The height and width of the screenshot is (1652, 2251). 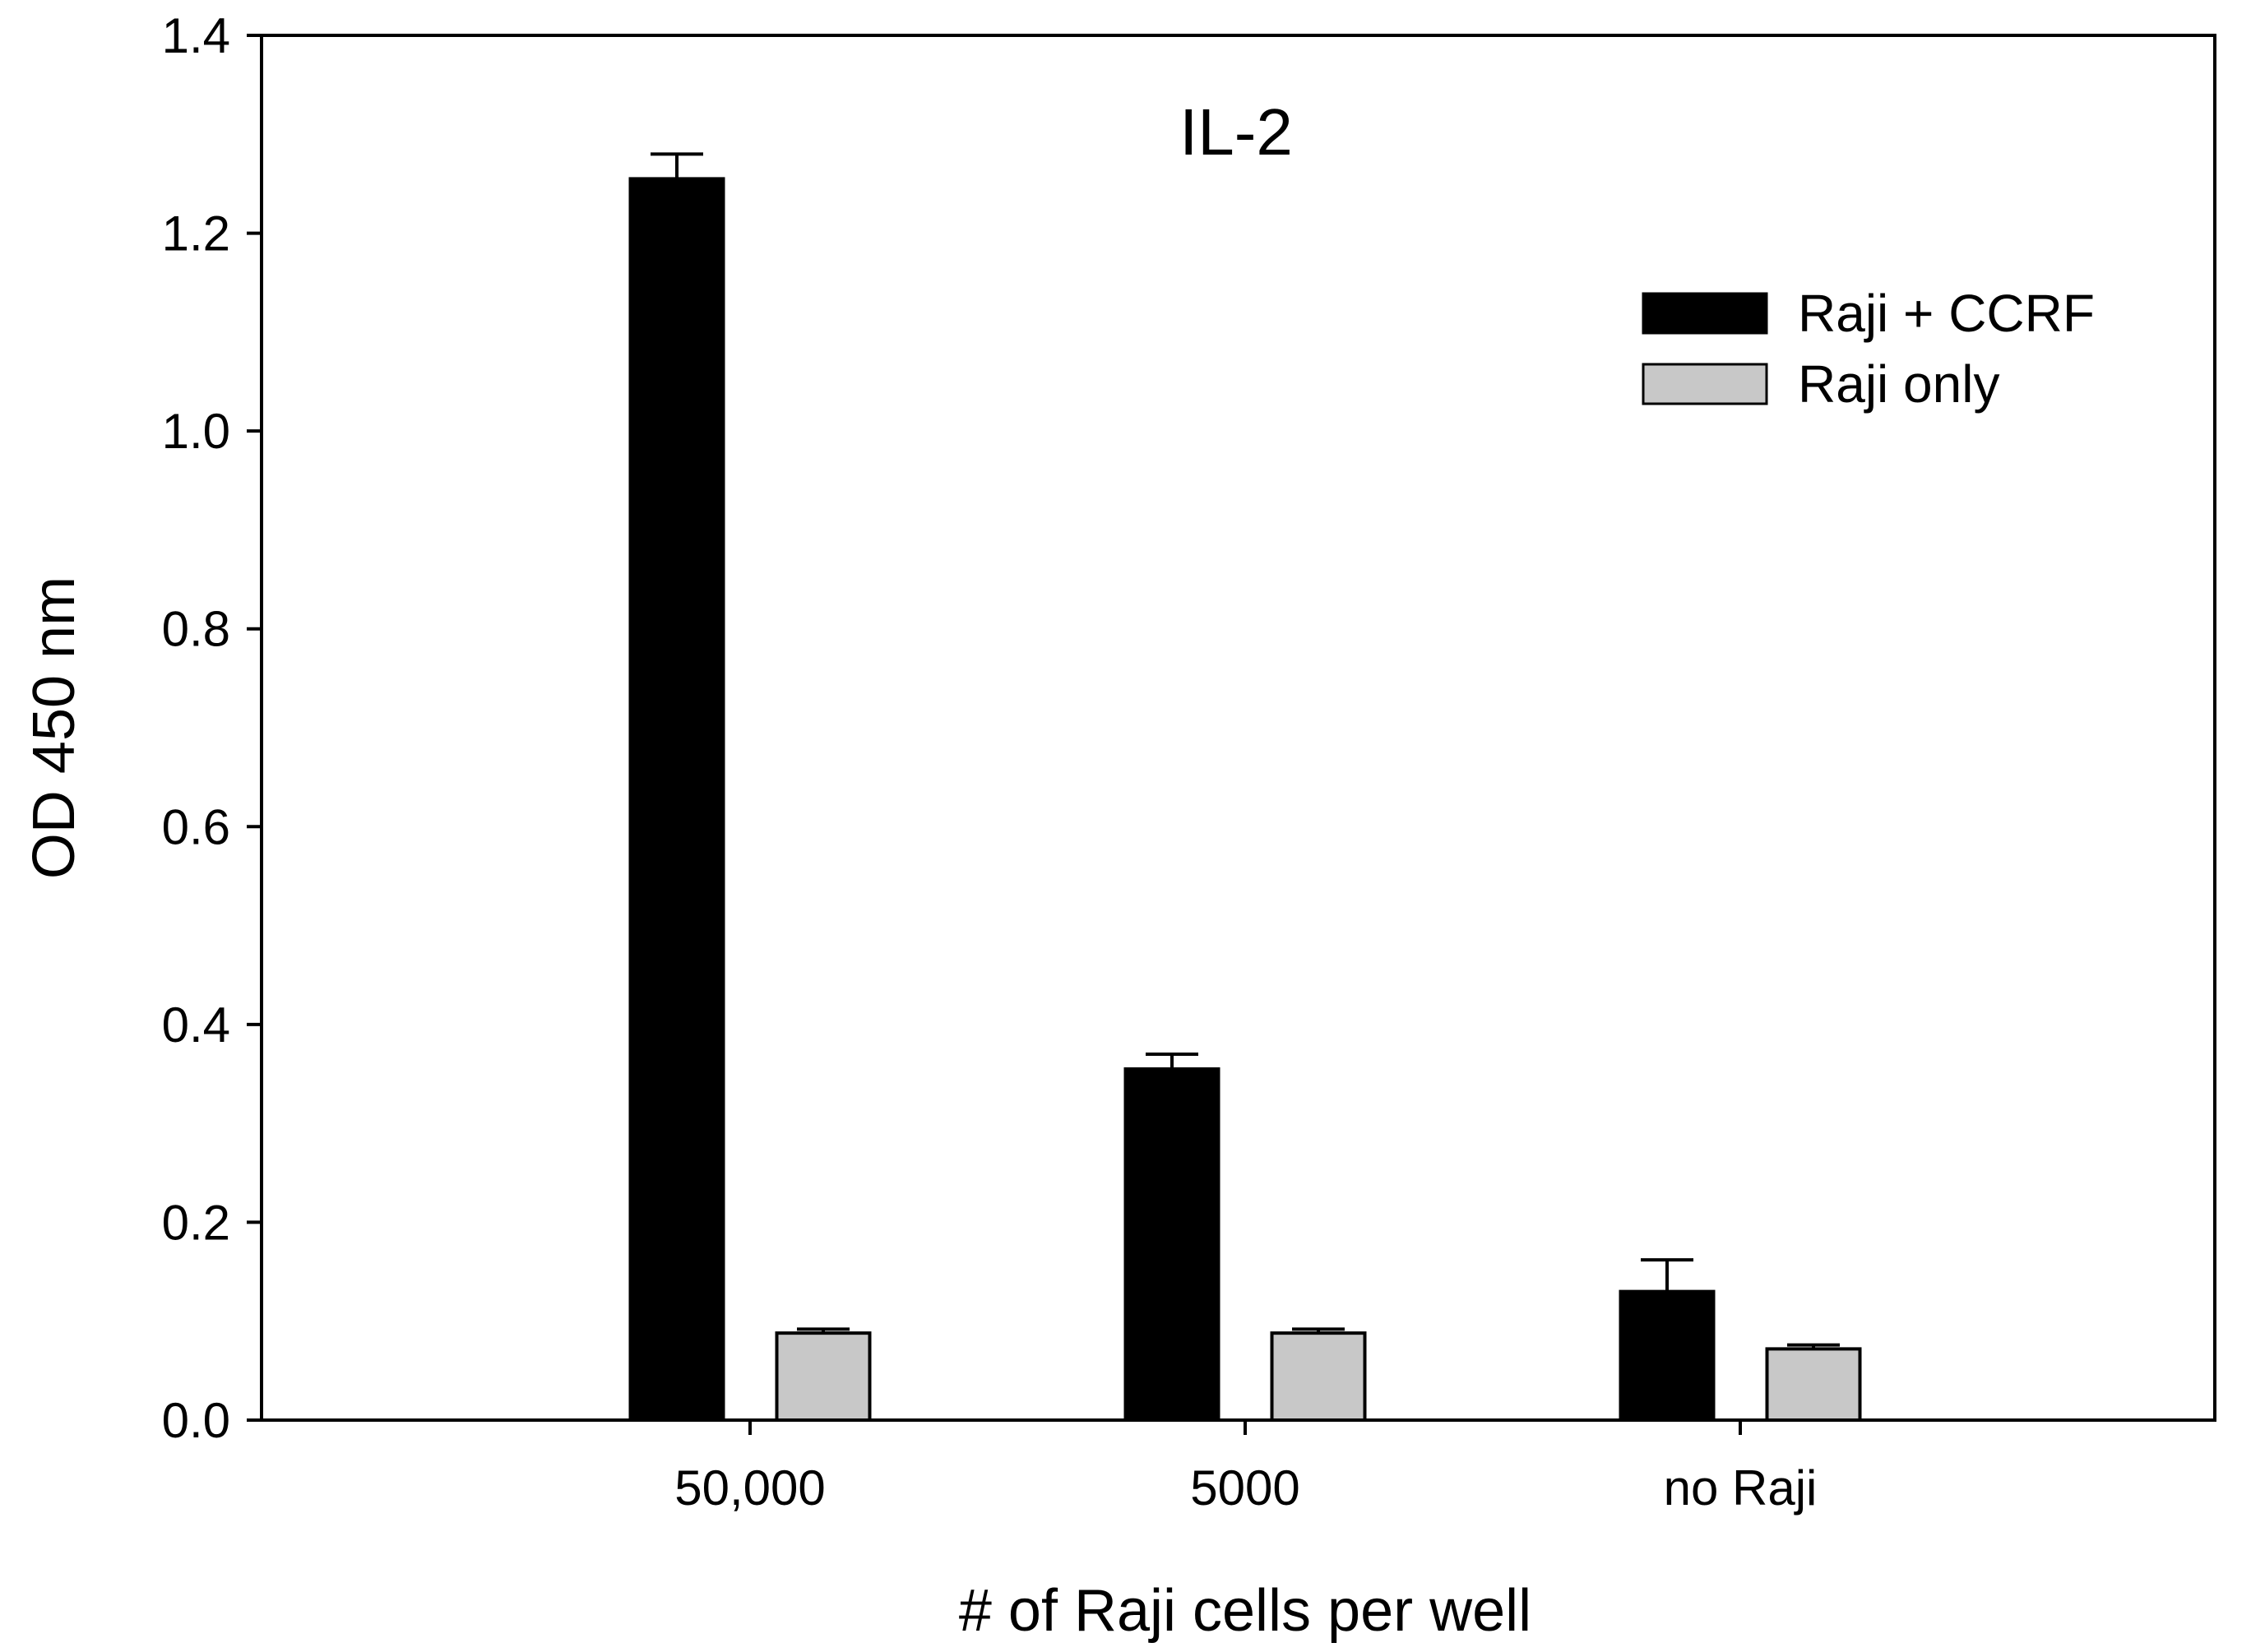 What do you see at coordinates (196, 1025) in the screenshot?
I see `y-tick-label: 0.4` at bounding box center [196, 1025].